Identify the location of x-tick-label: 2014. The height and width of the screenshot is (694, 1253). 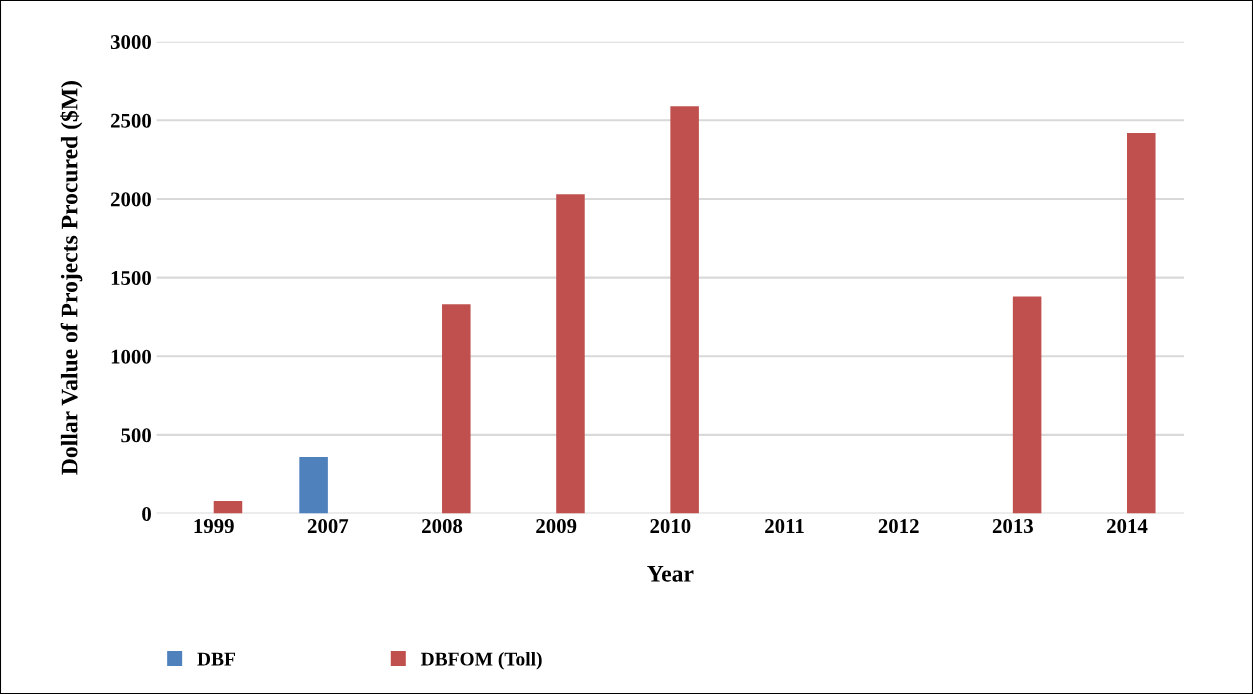
(1127, 526).